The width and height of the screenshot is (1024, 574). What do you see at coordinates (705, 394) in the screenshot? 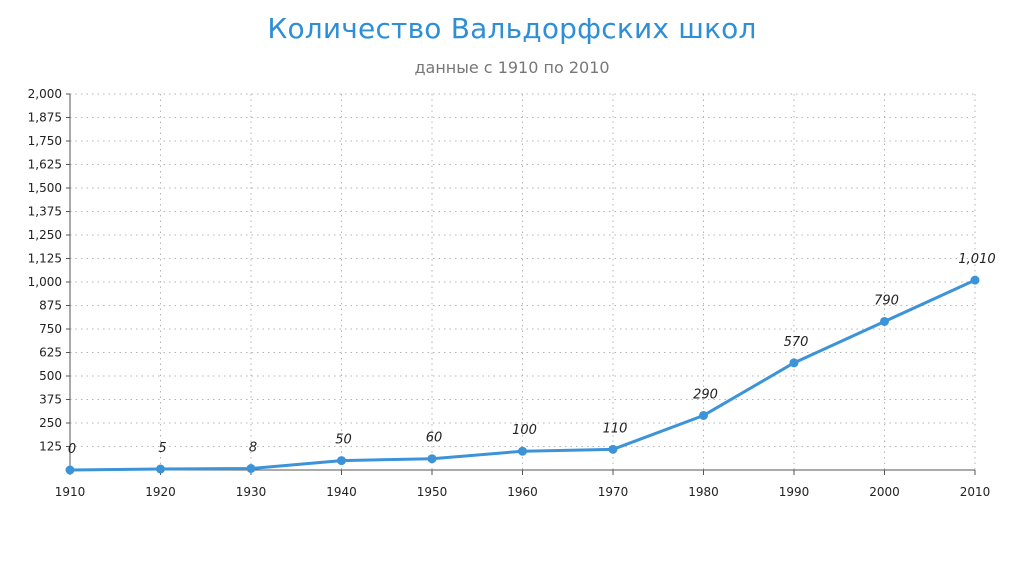
I see `data-label: 290` at bounding box center [705, 394].